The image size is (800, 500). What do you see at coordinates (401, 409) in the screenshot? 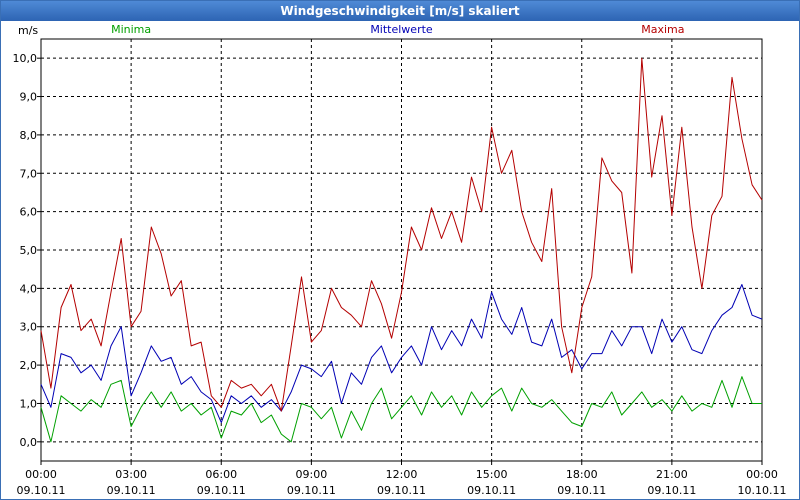
I see `series-line-minima` at bounding box center [401, 409].